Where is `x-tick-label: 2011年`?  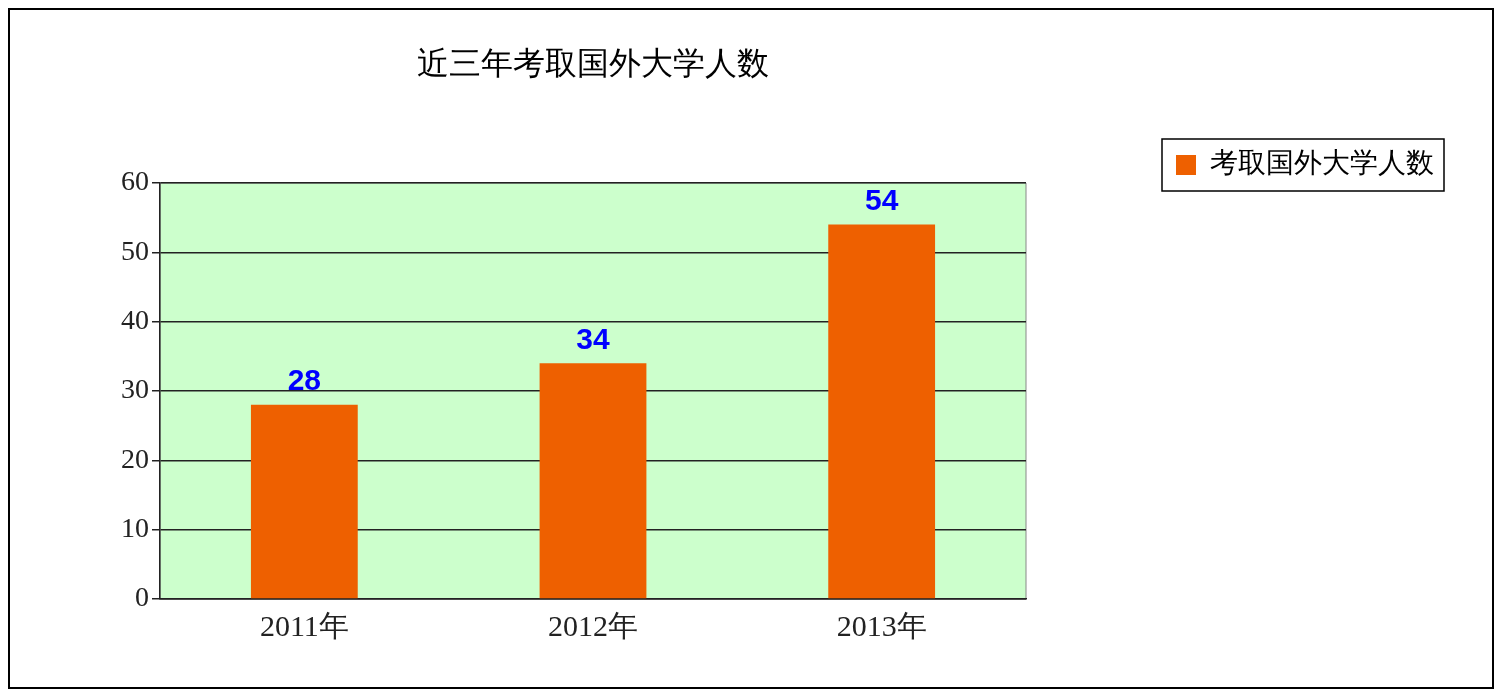
x-tick-label: 2011年 is located at coordinates (304, 625).